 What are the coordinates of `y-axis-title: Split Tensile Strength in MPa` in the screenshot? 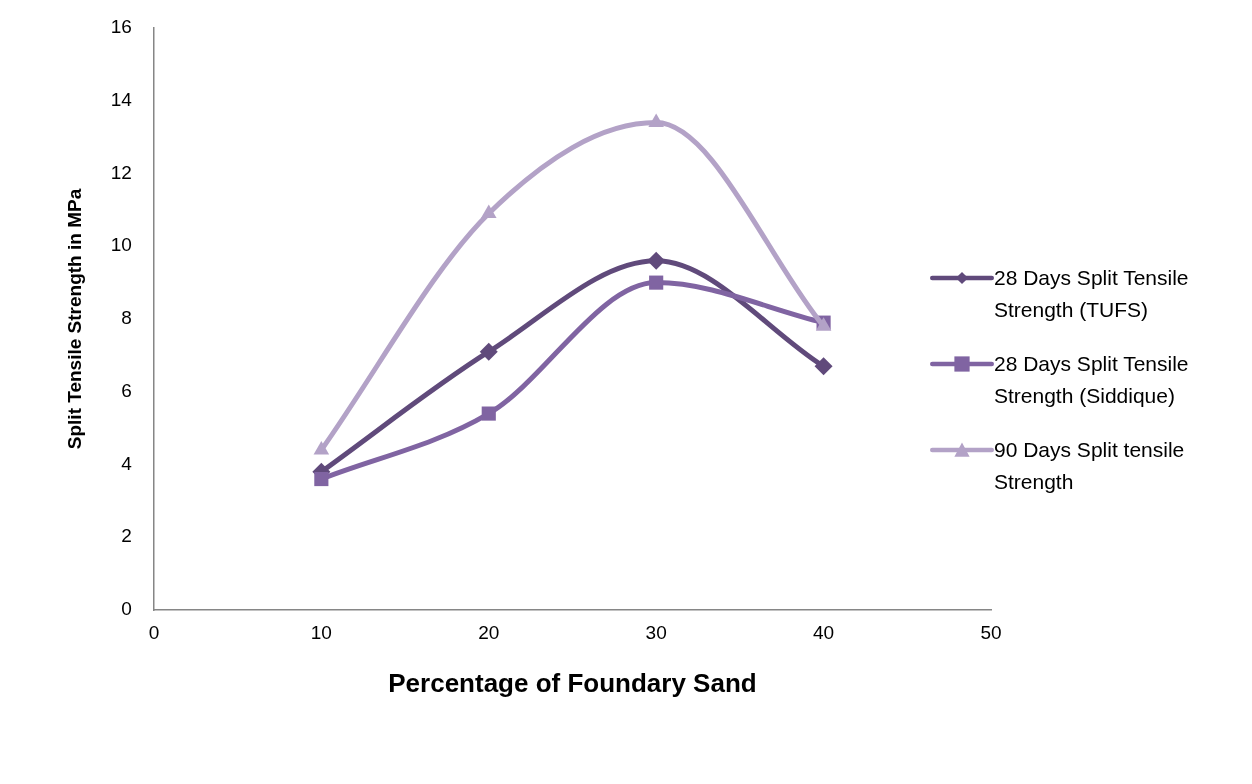 It's located at (74, 319).